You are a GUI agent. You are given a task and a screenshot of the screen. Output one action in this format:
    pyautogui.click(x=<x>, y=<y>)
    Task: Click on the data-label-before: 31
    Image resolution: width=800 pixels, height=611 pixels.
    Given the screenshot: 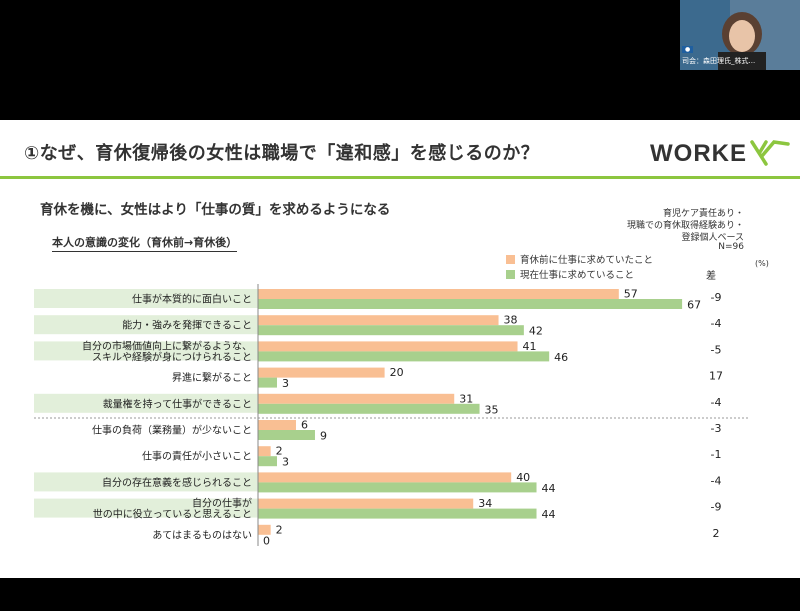 What is the action you would take?
    pyautogui.click(x=466, y=398)
    